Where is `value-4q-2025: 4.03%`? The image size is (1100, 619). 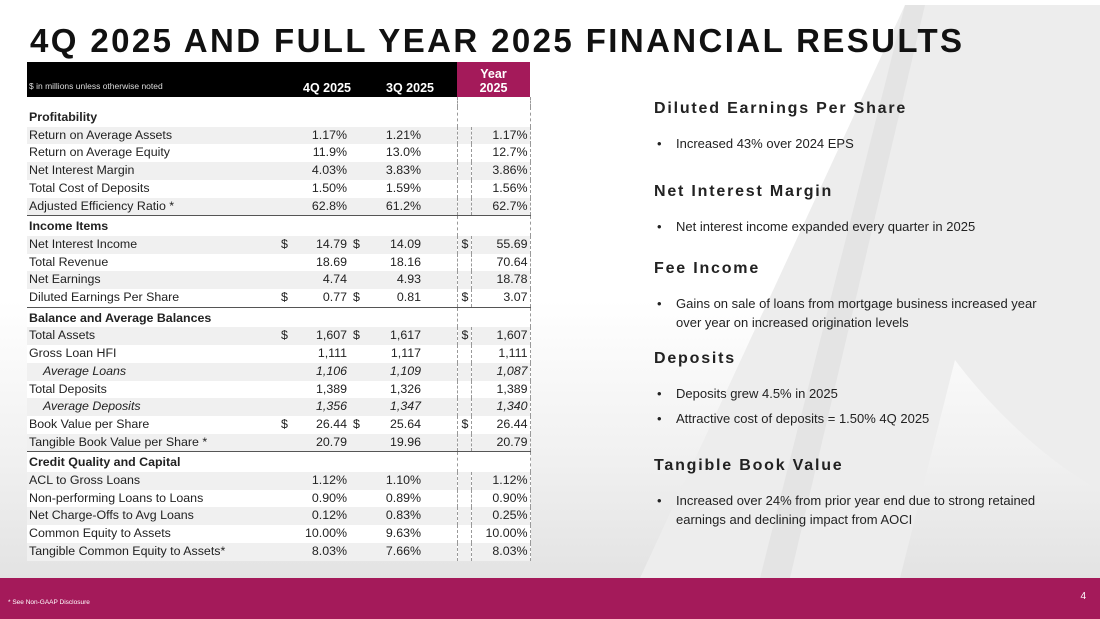 value-4q-2025: 4.03% is located at coordinates (320, 171).